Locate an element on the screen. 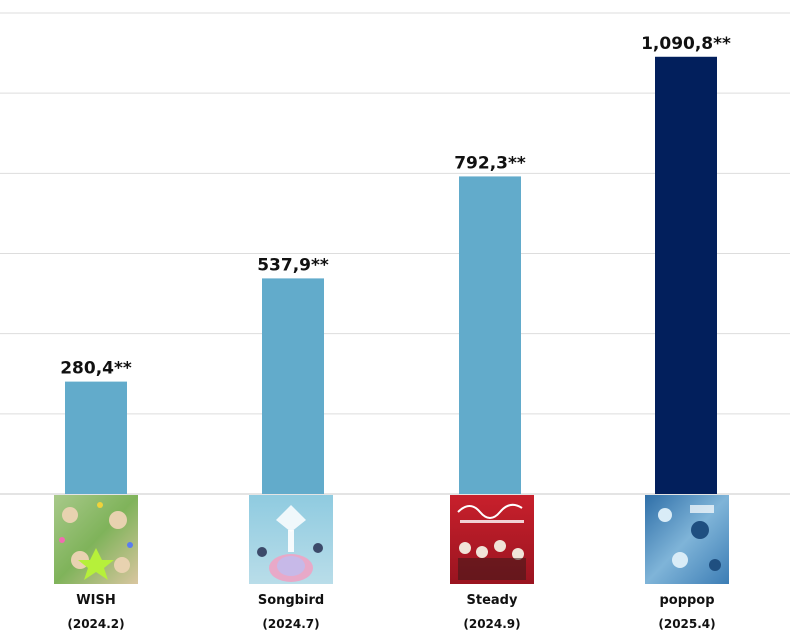 The height and width of the screenshot is (641, 790). steady-album-art-icon is located at coordinates (492, 539).